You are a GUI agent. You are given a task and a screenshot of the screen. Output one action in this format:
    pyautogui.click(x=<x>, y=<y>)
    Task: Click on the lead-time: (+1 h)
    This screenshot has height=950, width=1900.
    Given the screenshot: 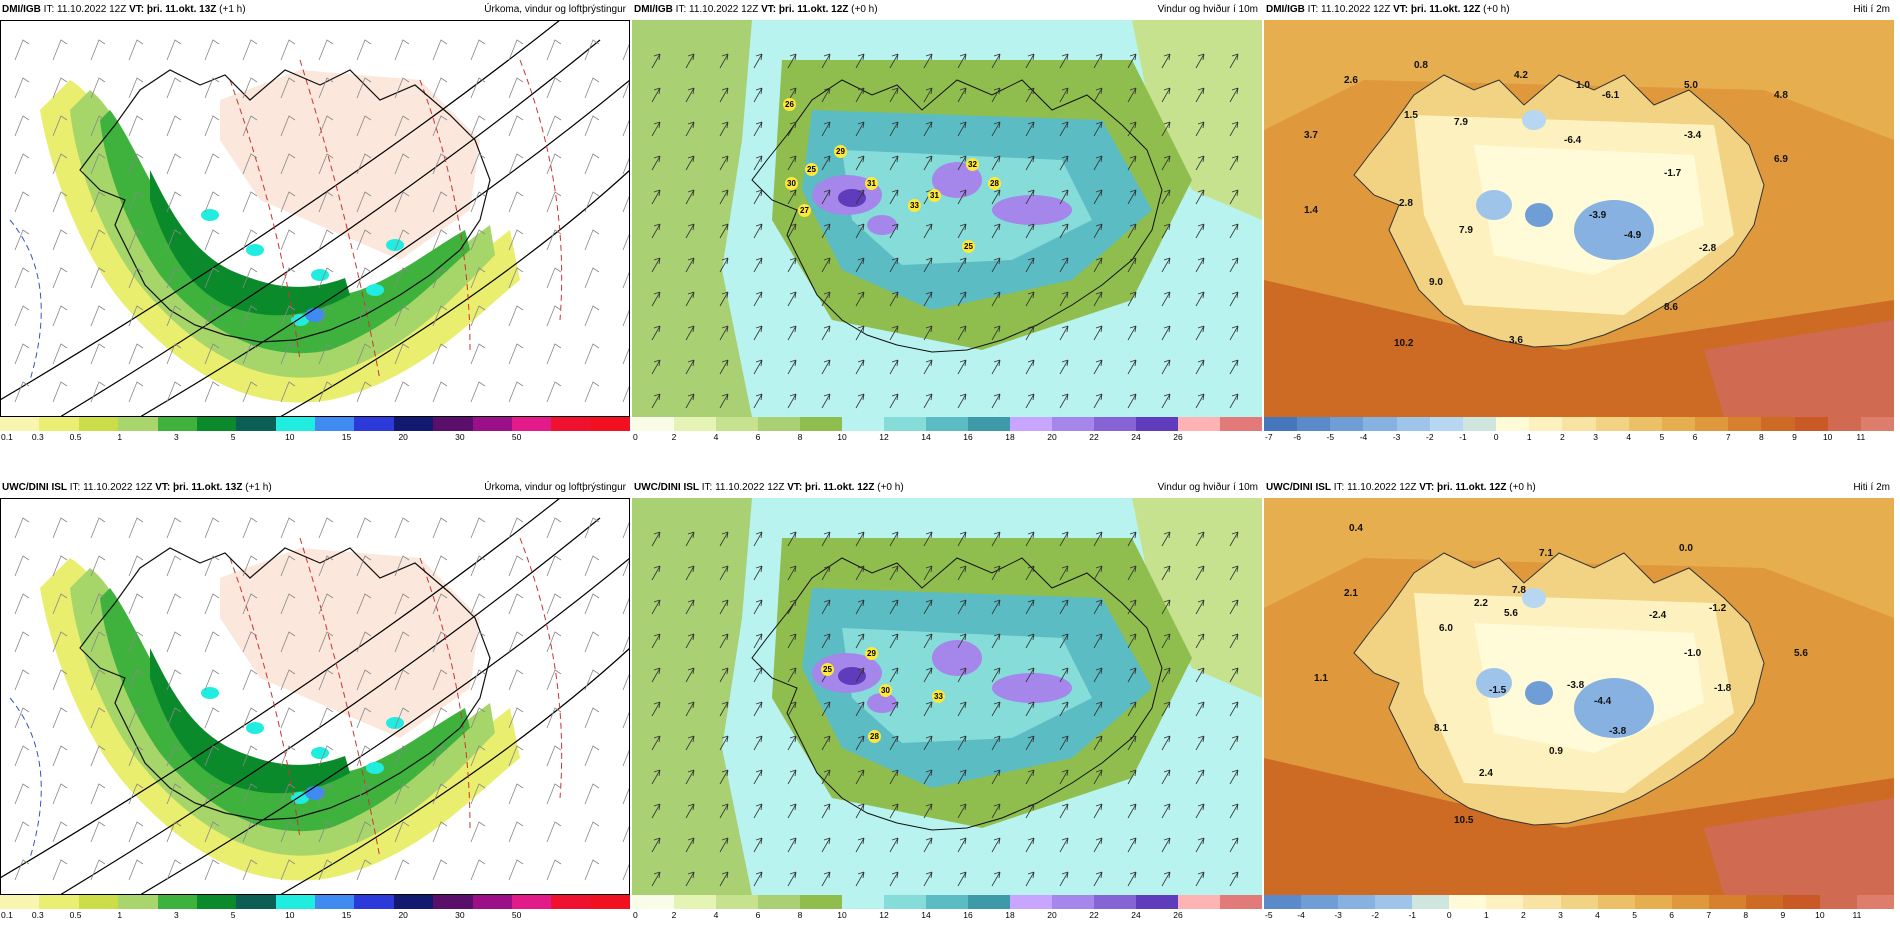 What is the action you would take?
    pyautogui.click(x=232, y=9)
    